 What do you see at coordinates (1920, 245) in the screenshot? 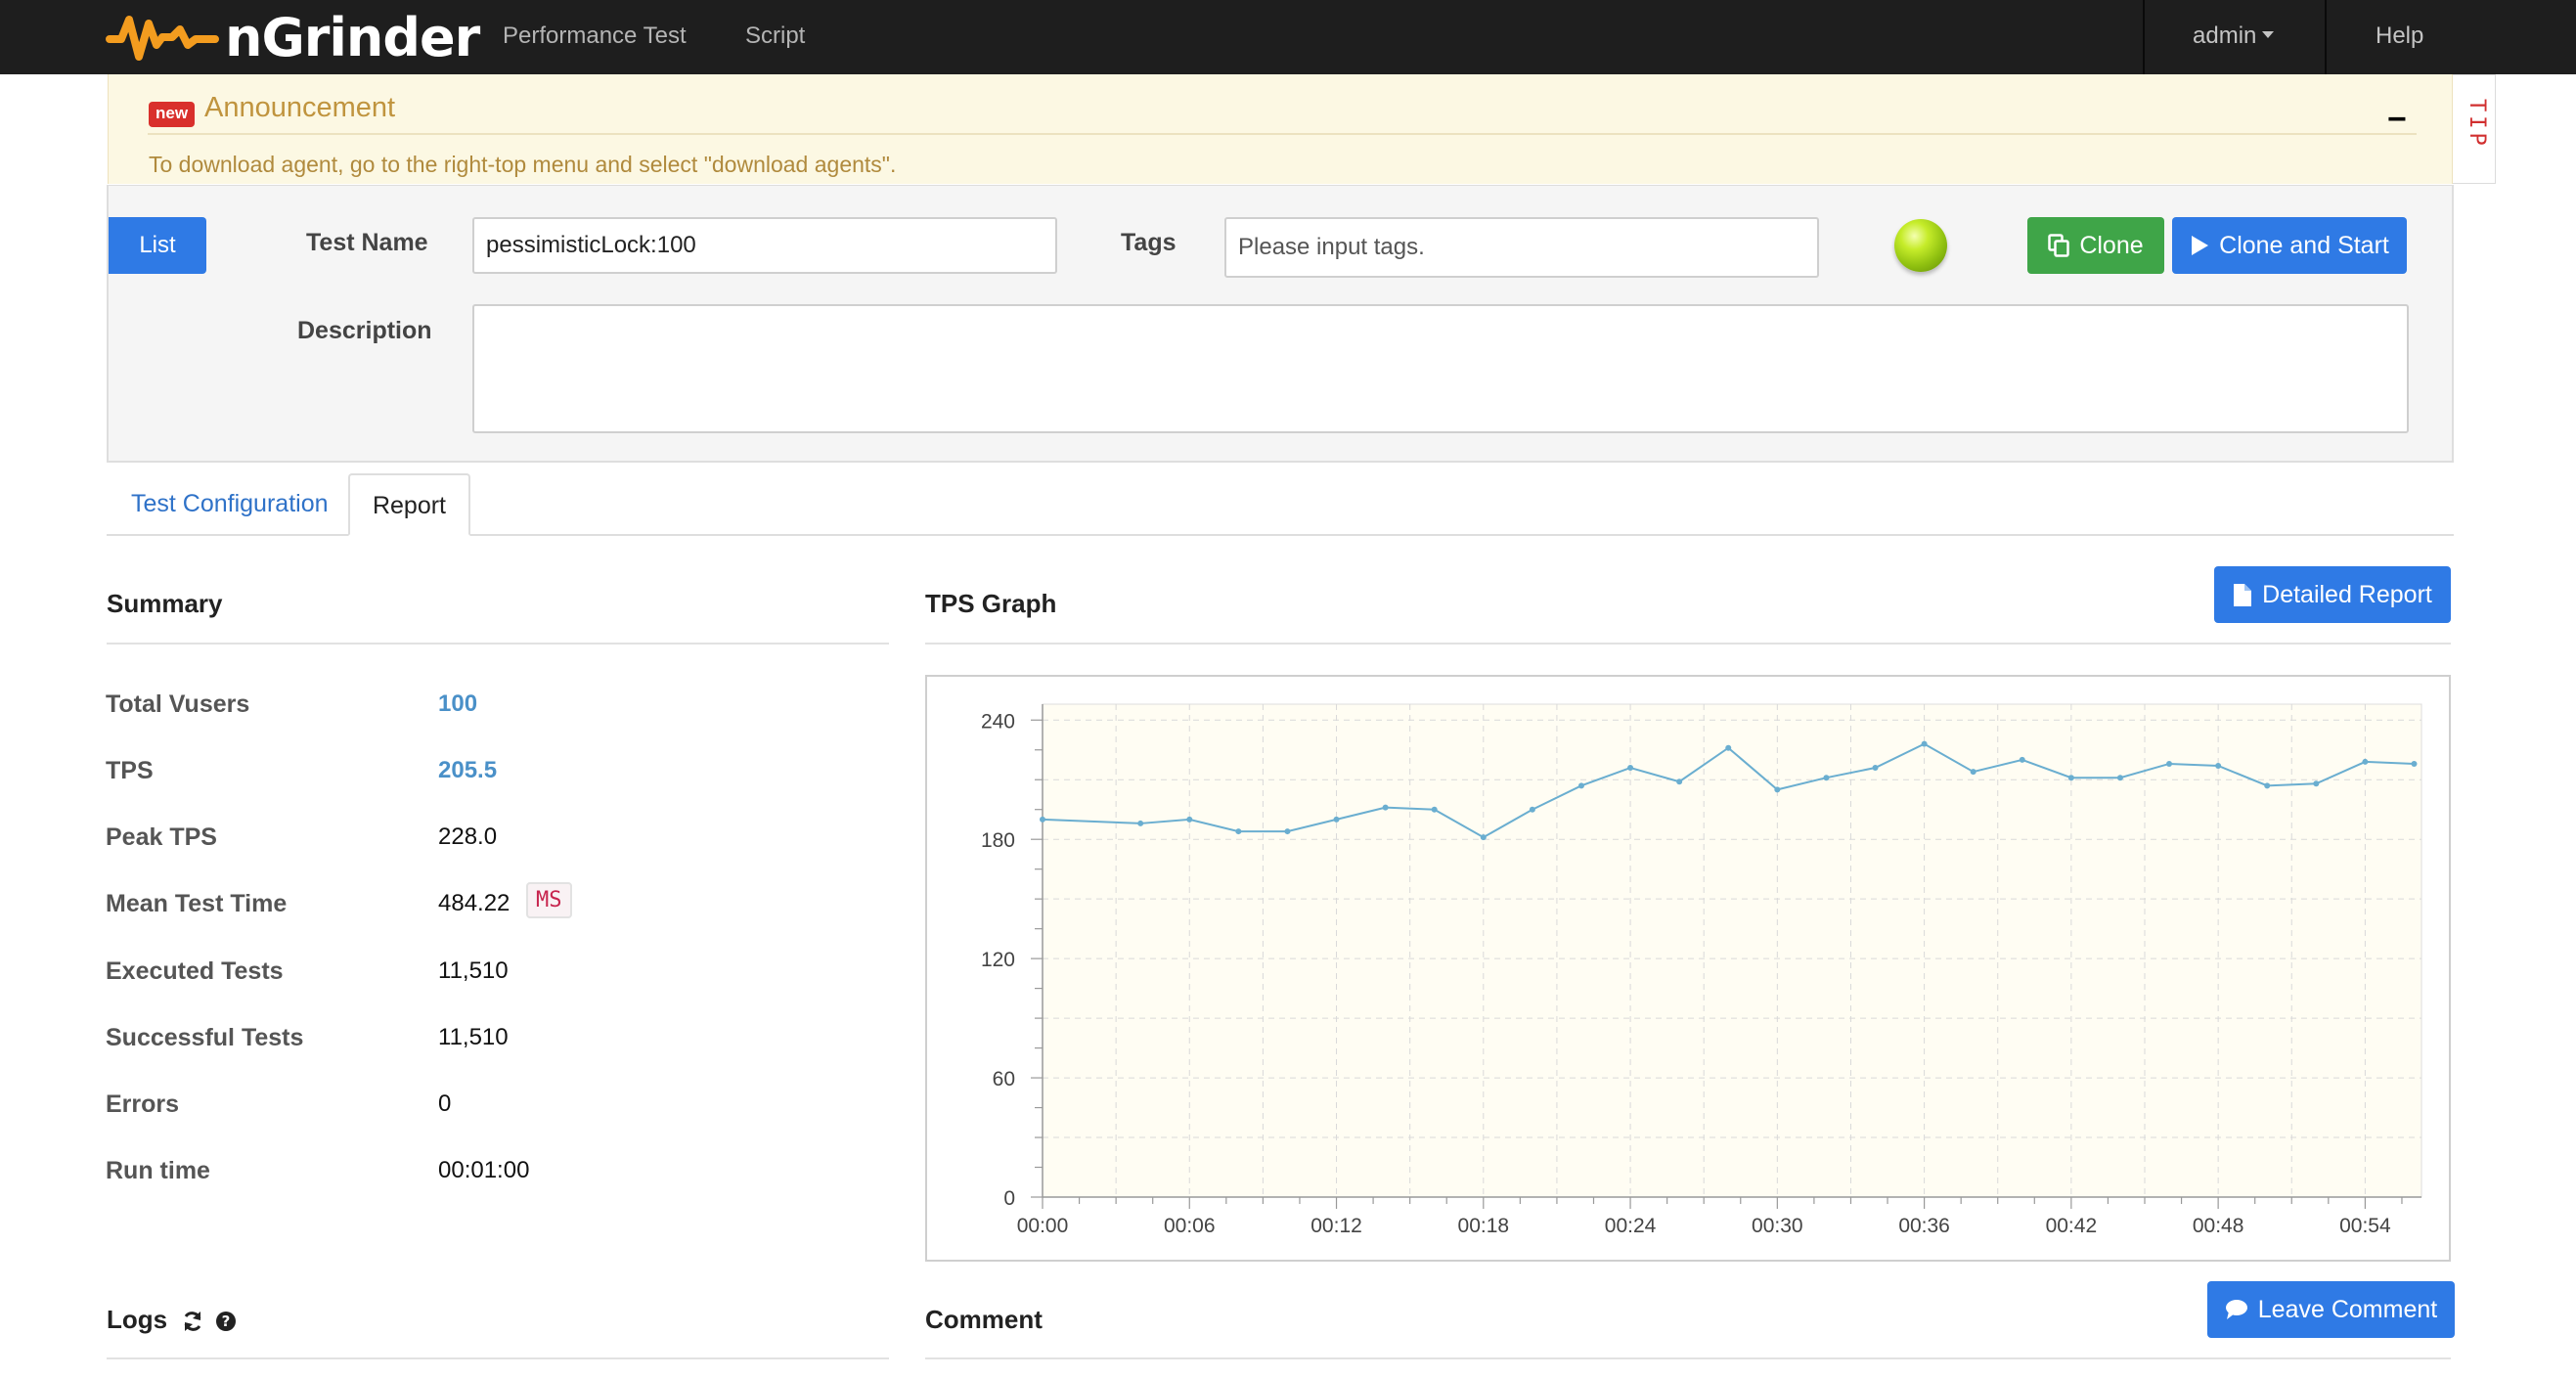
I see `test-status-icon` at bounding box center [1920, 245].